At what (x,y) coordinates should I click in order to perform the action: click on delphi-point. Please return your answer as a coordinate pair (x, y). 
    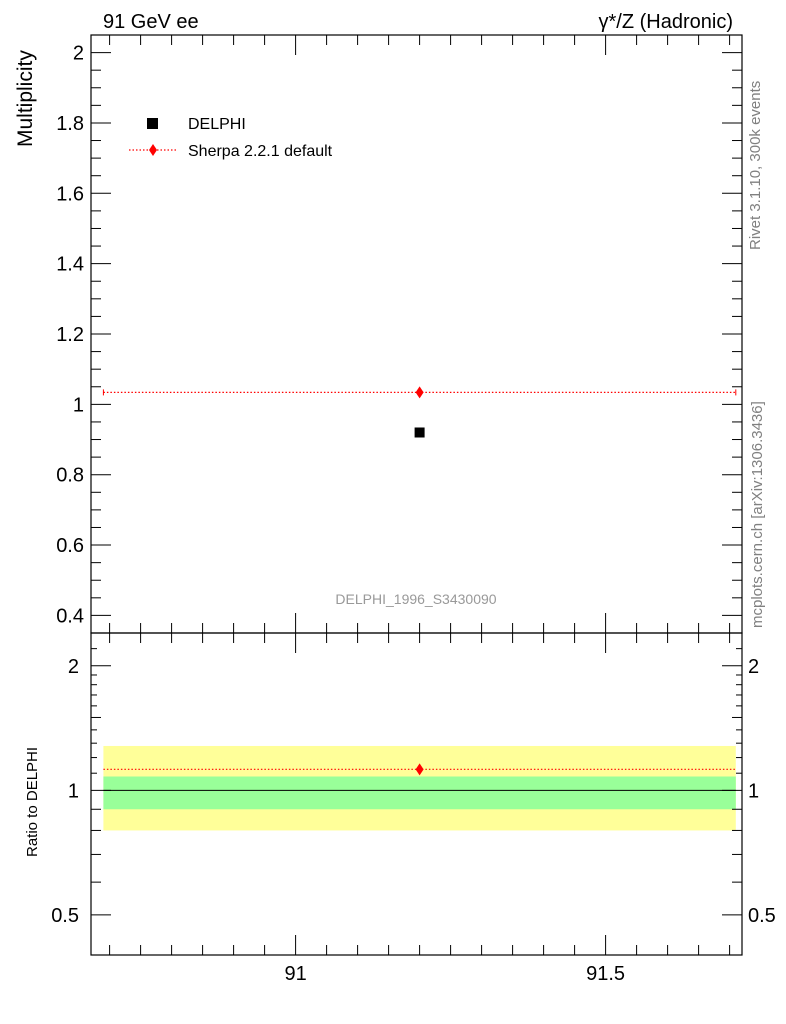
    Looking at the image, I should click on (419, 432).